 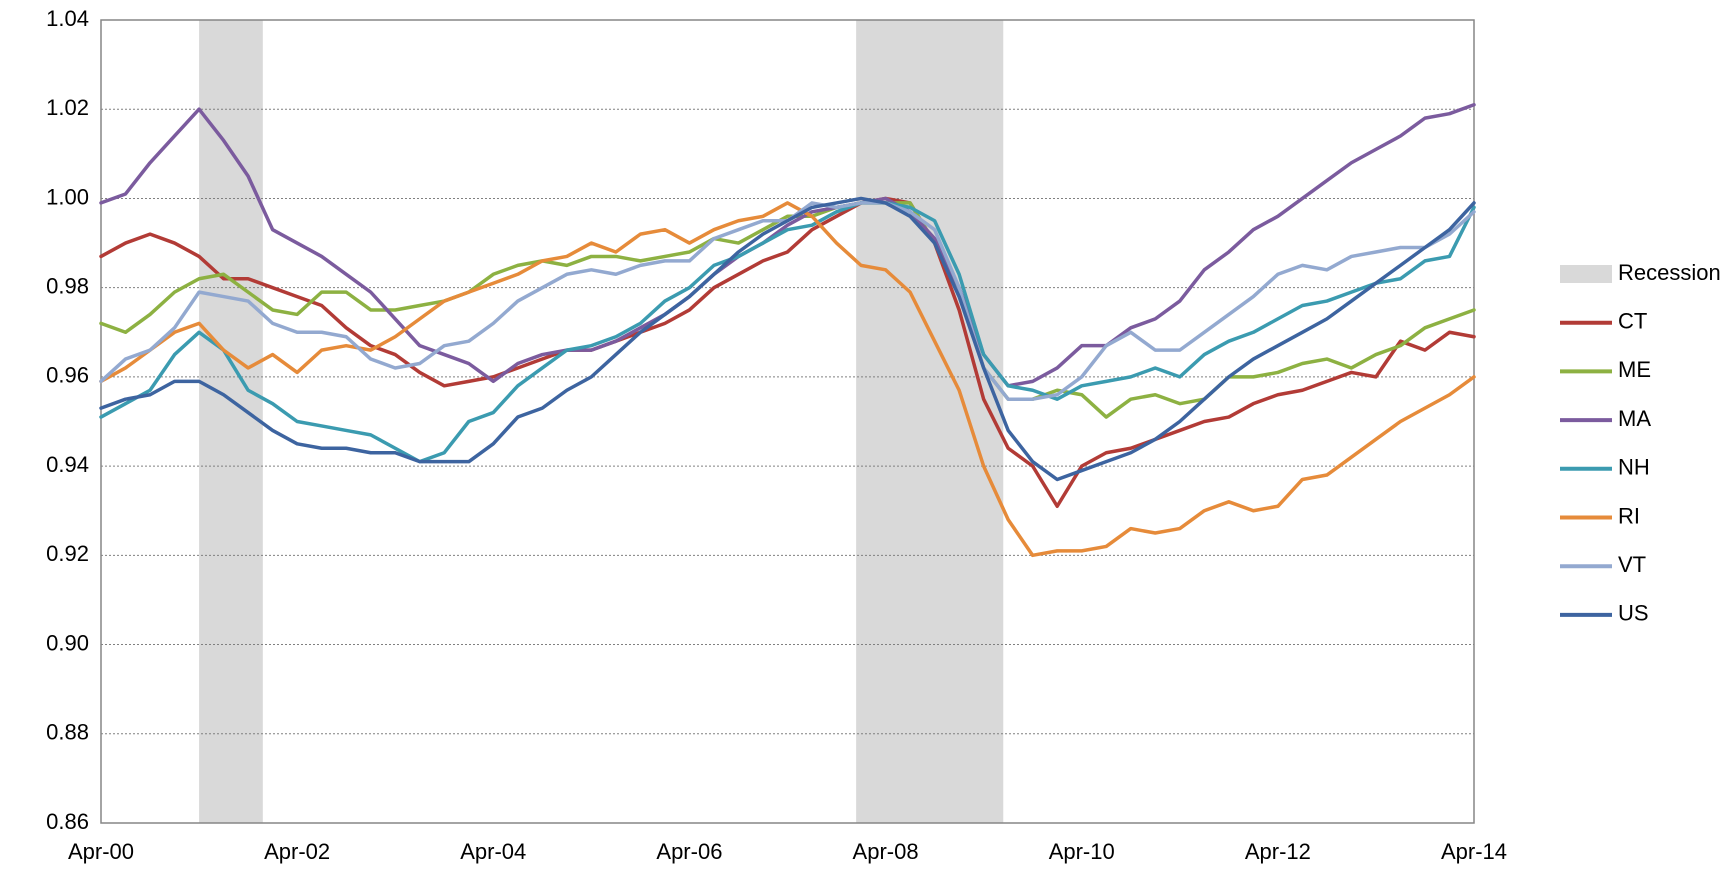 What do you see at coordinates (67, 107) in the screenshot?
I see `y-tick-label: 1.02` at bounding box center [67, 107].